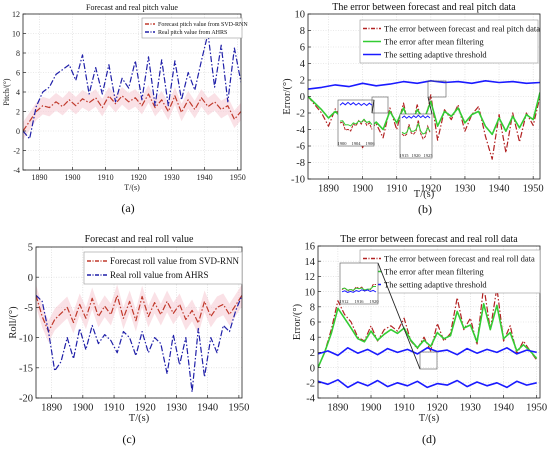 Image resolution: width=550 pixels, height=456 pixels. What do you see at coordinates (26, 338) in the screenshot?
I see `y-tick-label: -10` at bounding box center [26, 338].